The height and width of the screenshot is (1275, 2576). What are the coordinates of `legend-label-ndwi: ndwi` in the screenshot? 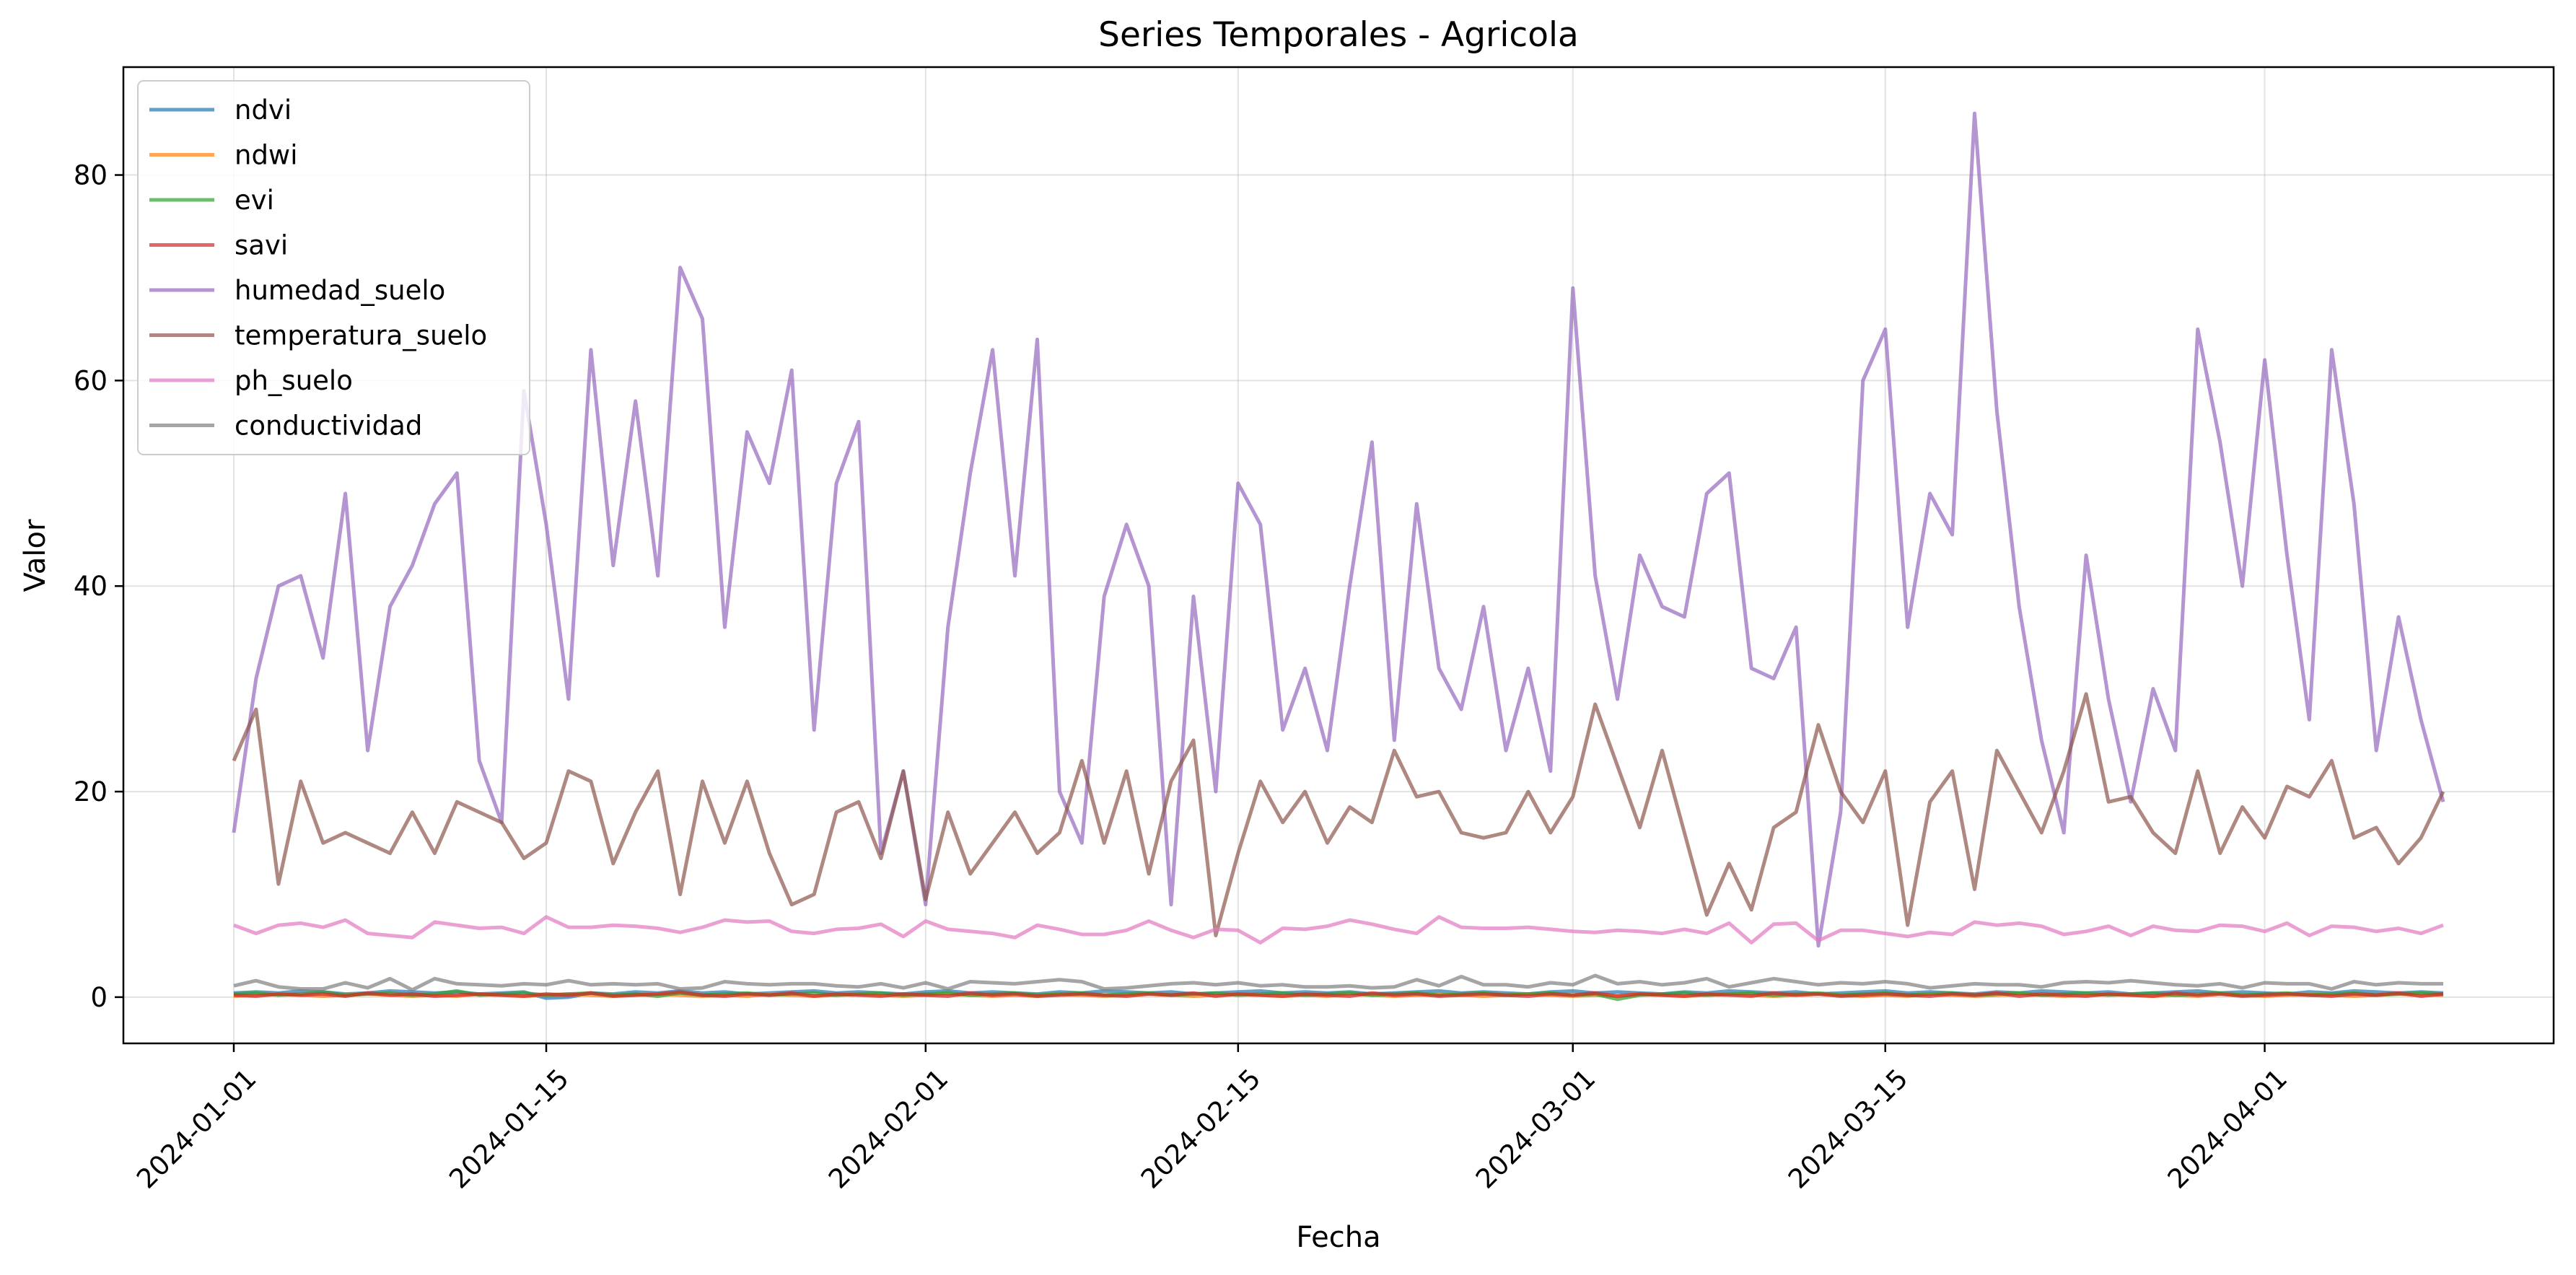 It's located at (266, 156).